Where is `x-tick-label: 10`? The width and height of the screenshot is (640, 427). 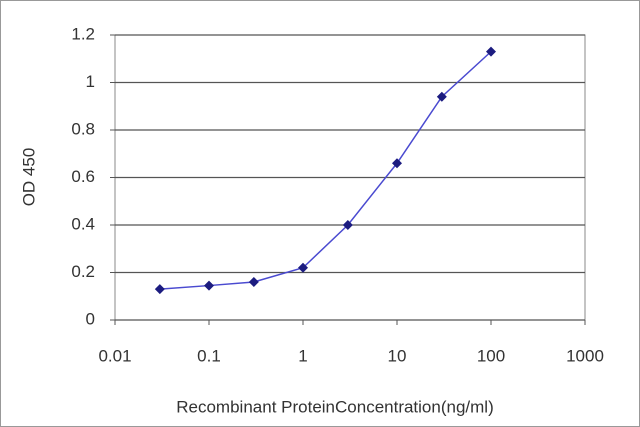
x-tick-label: 10 is located at coordinates (397, 355).